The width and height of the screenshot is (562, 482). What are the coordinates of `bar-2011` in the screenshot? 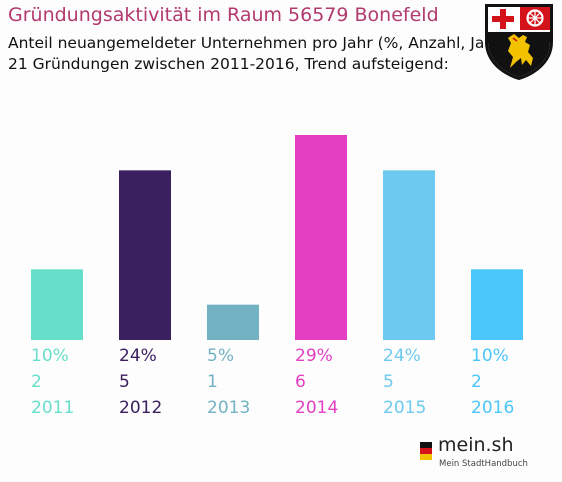 It's located at (57, 304).